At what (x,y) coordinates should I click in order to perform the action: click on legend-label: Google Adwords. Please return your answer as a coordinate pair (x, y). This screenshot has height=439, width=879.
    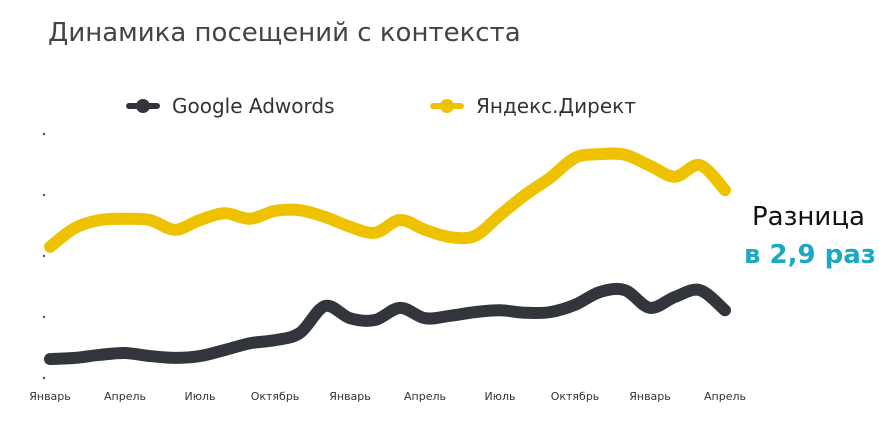
    Looking at the image, I should click on (253, 106).